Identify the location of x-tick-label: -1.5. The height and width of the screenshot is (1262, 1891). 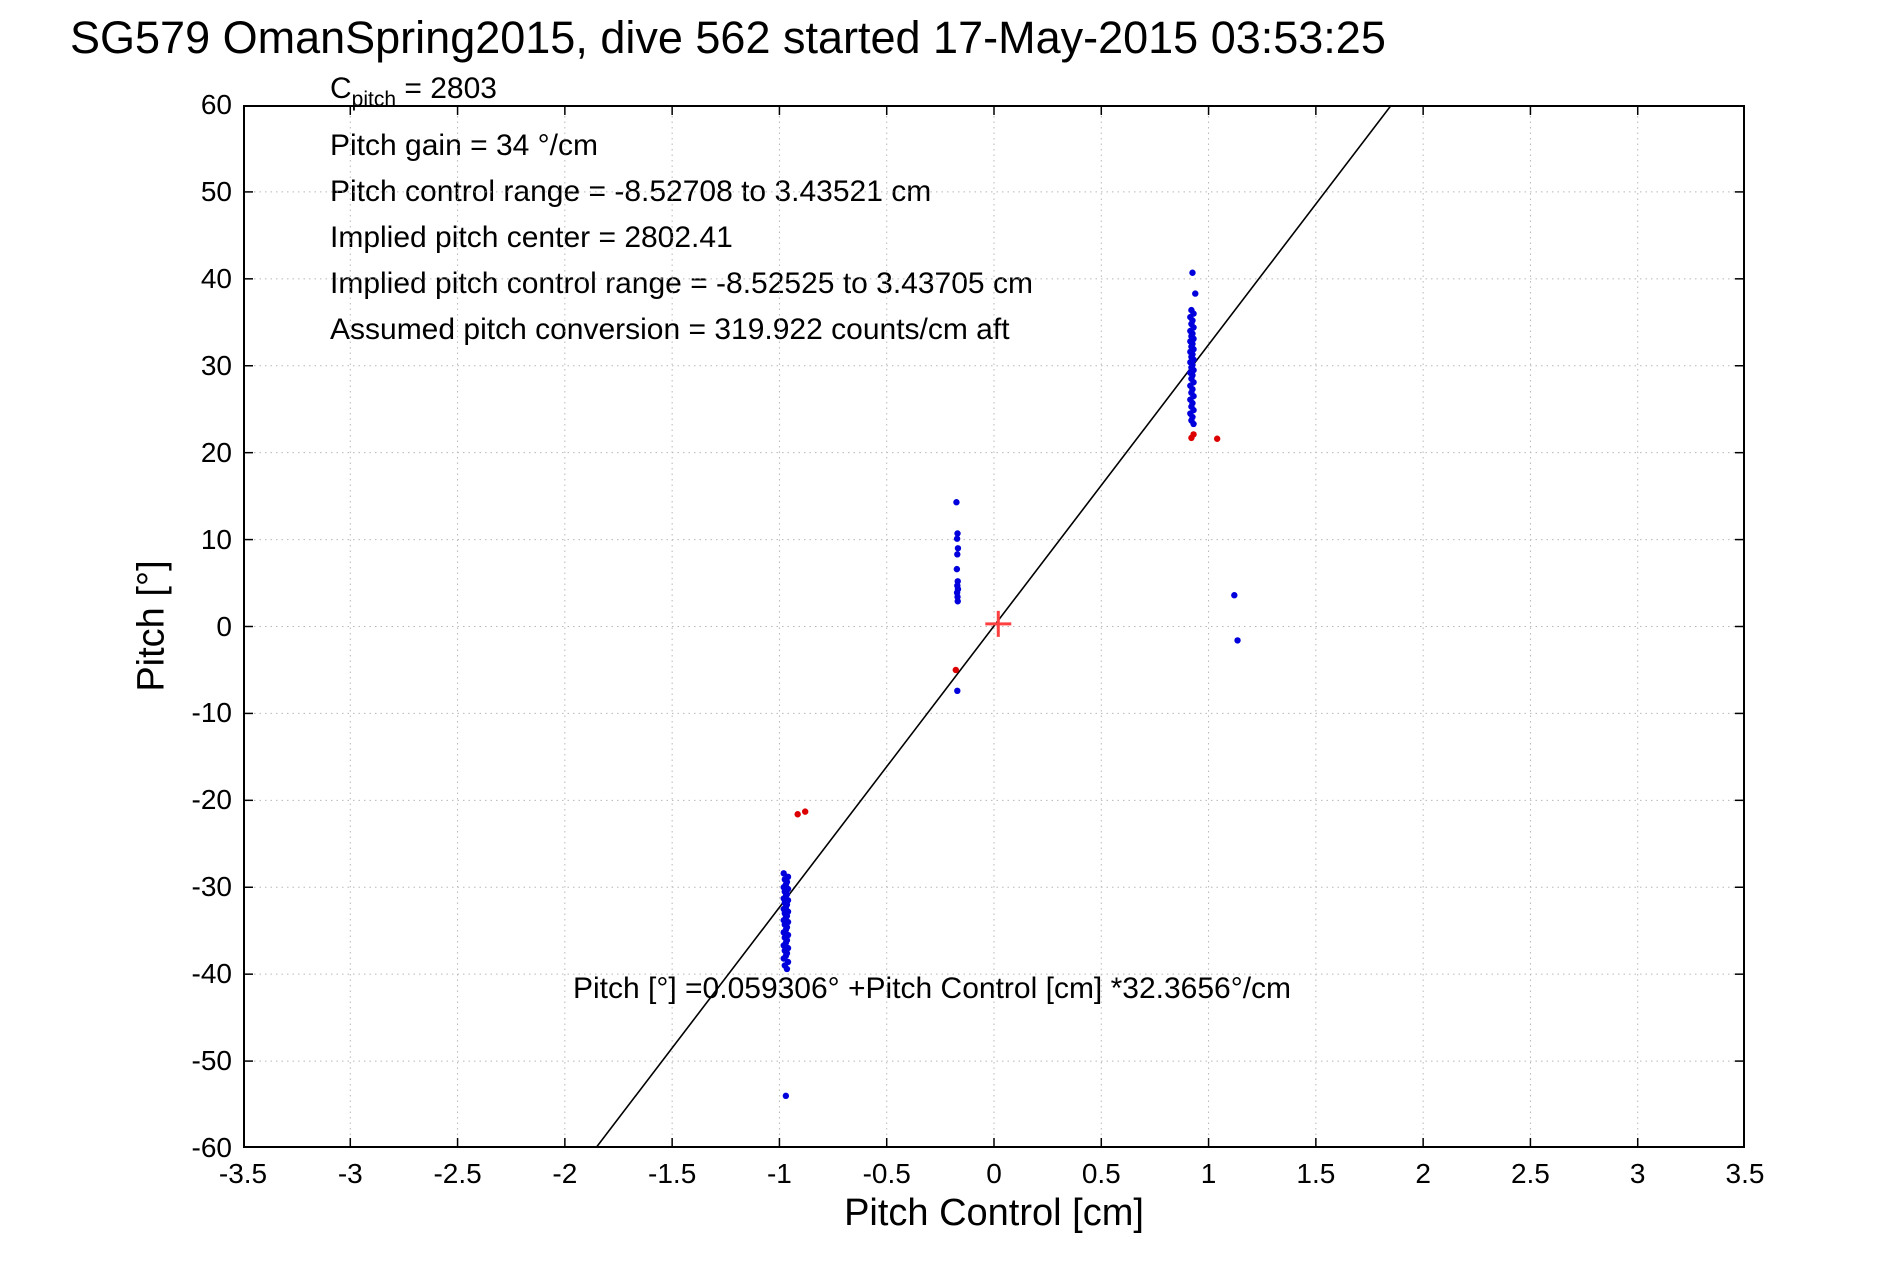
(672, 1173).